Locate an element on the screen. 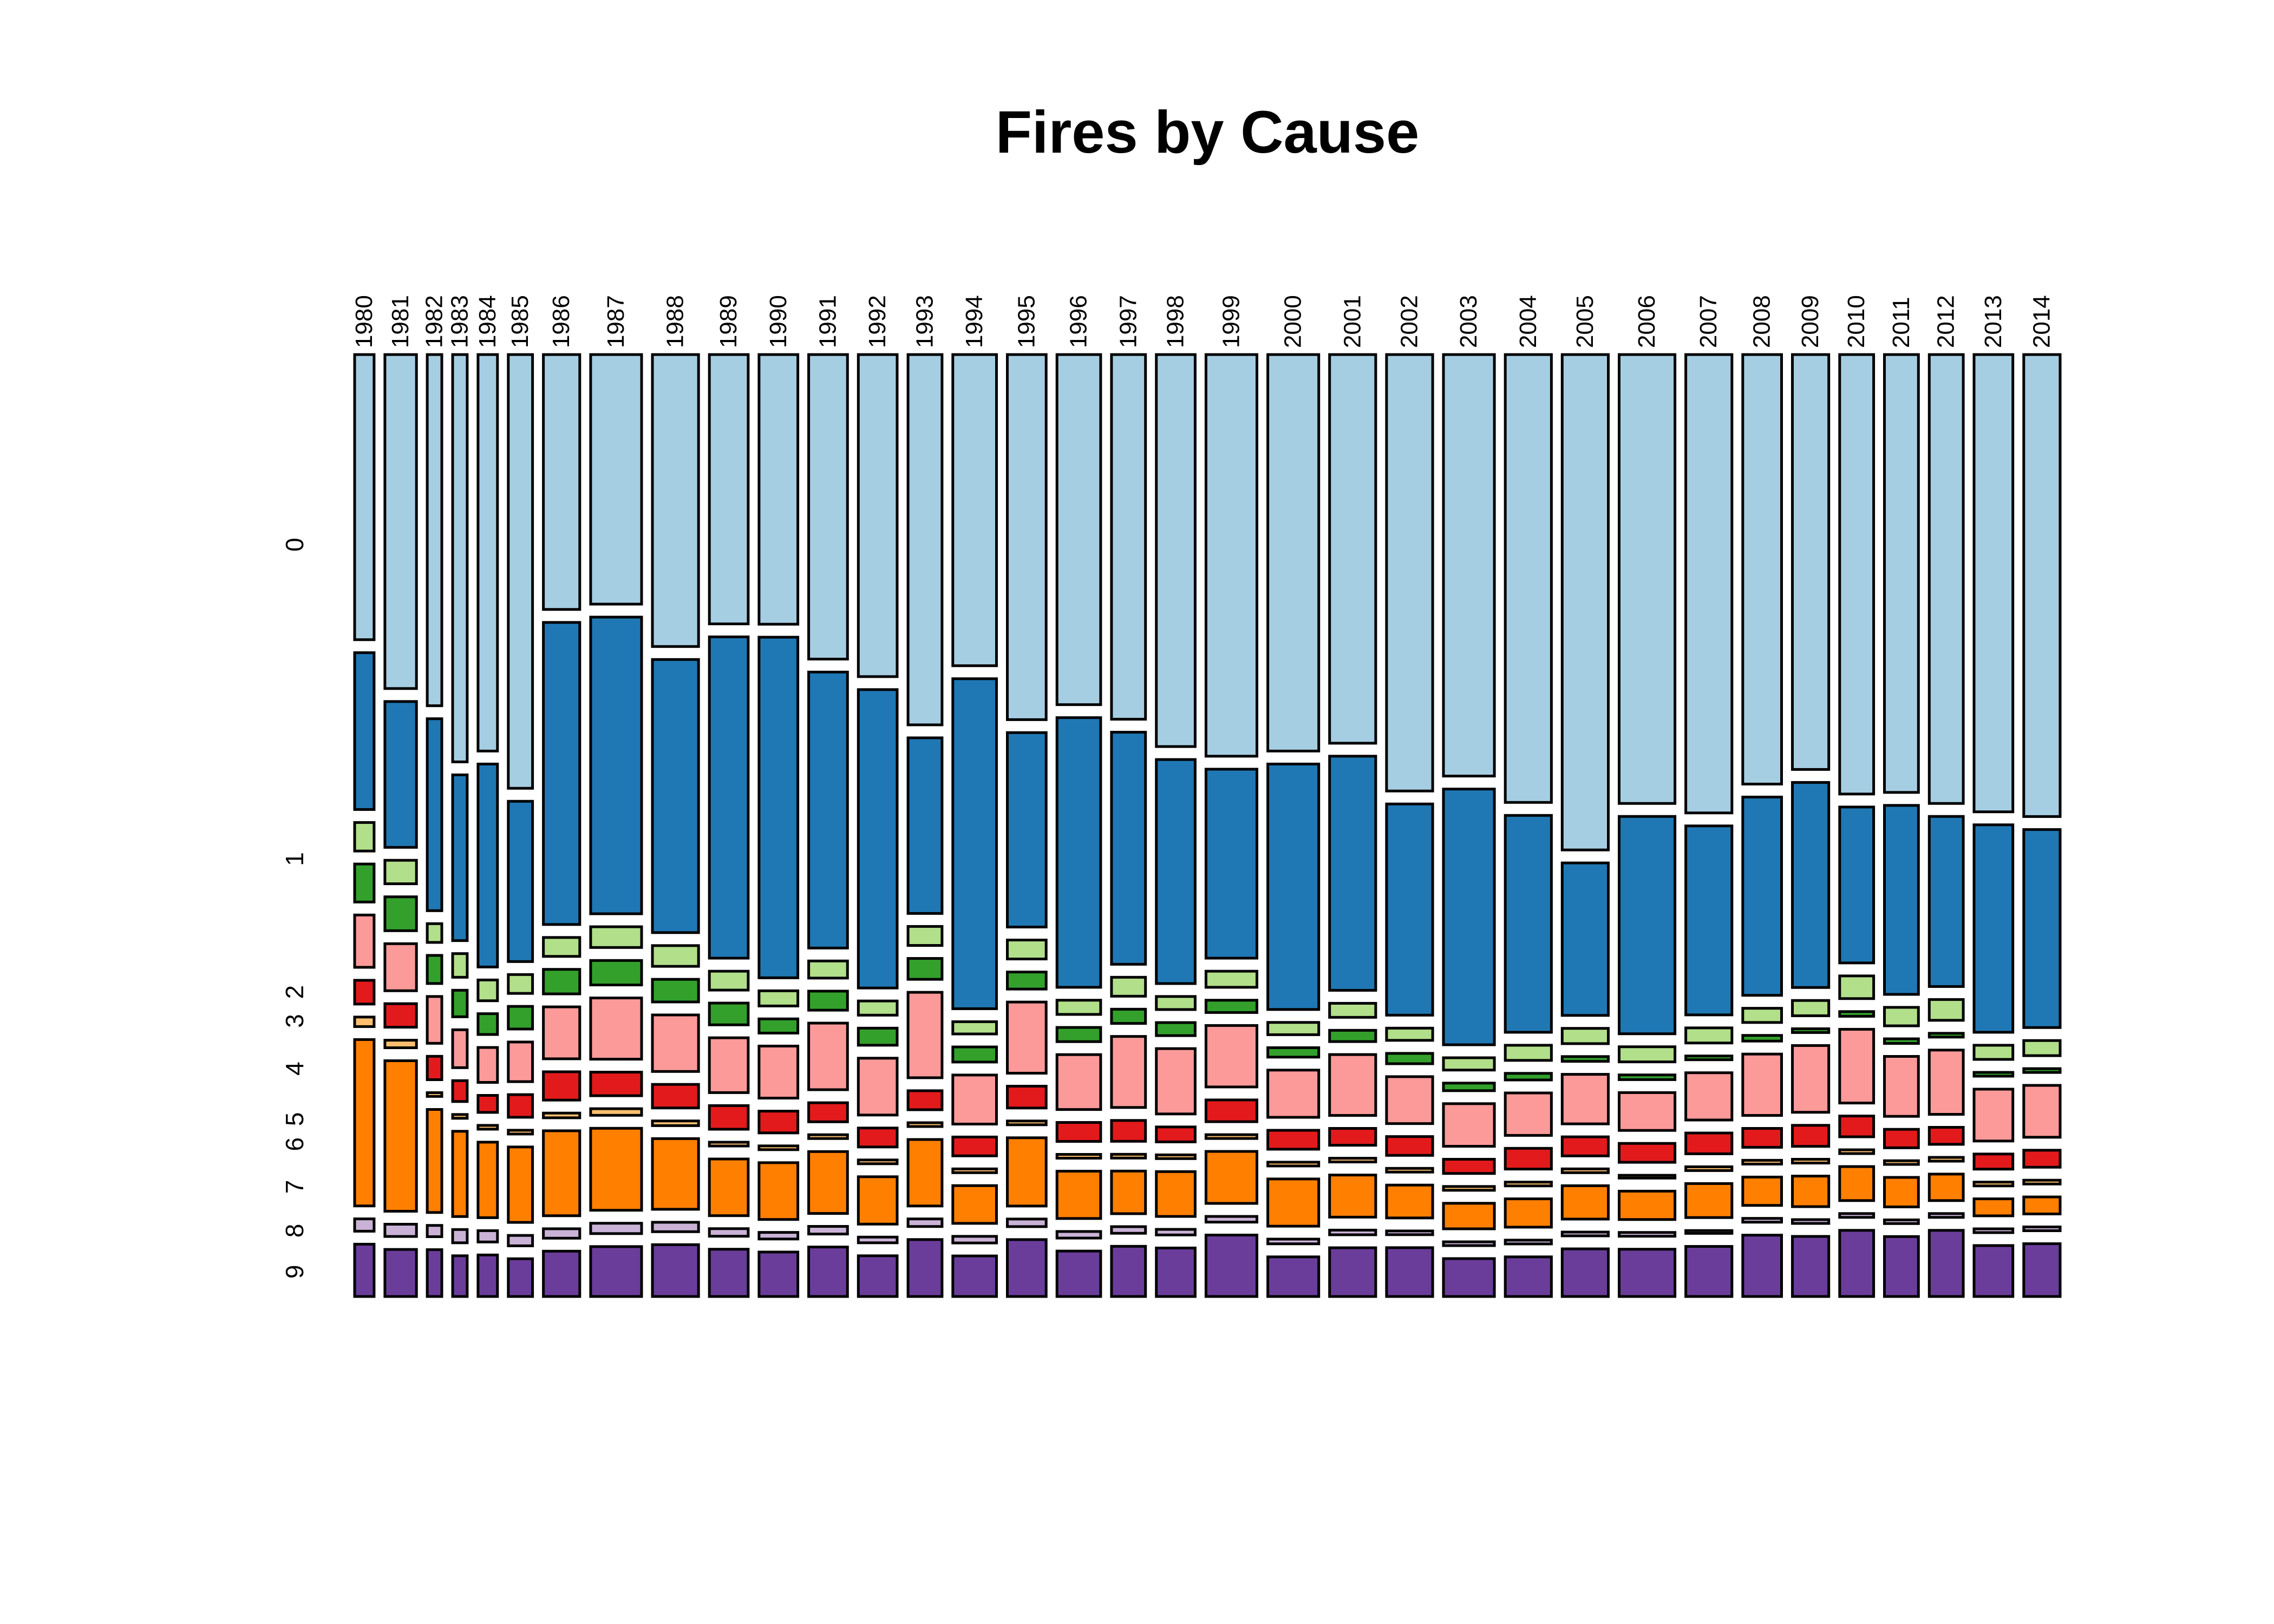  x-tick-label: 2001 is located at coordinates (1352, 321).